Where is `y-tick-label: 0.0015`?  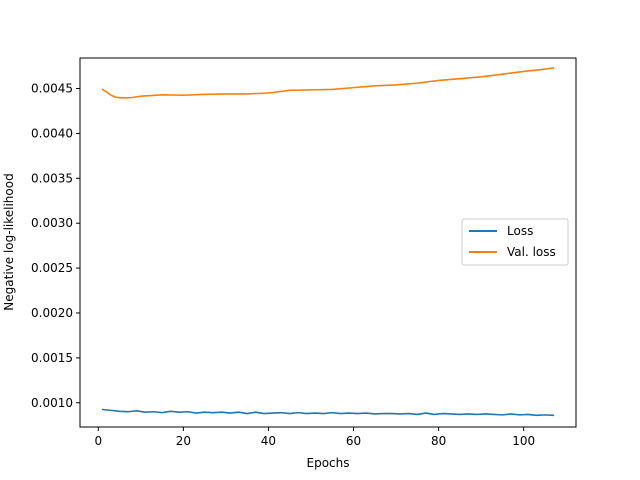
y-tick-label: 0.0015 is located at coordinates (52, 358).